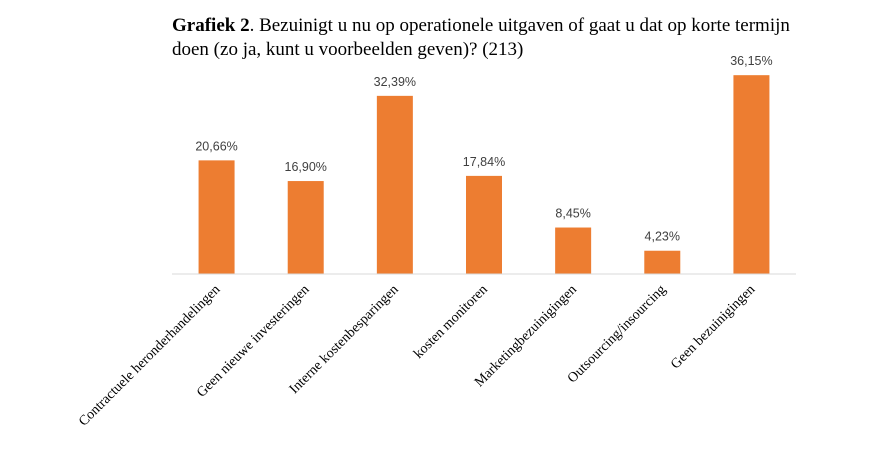 The image size is (876, 467). I want to click on value-label-1: 20,66%, so click(216, 146).